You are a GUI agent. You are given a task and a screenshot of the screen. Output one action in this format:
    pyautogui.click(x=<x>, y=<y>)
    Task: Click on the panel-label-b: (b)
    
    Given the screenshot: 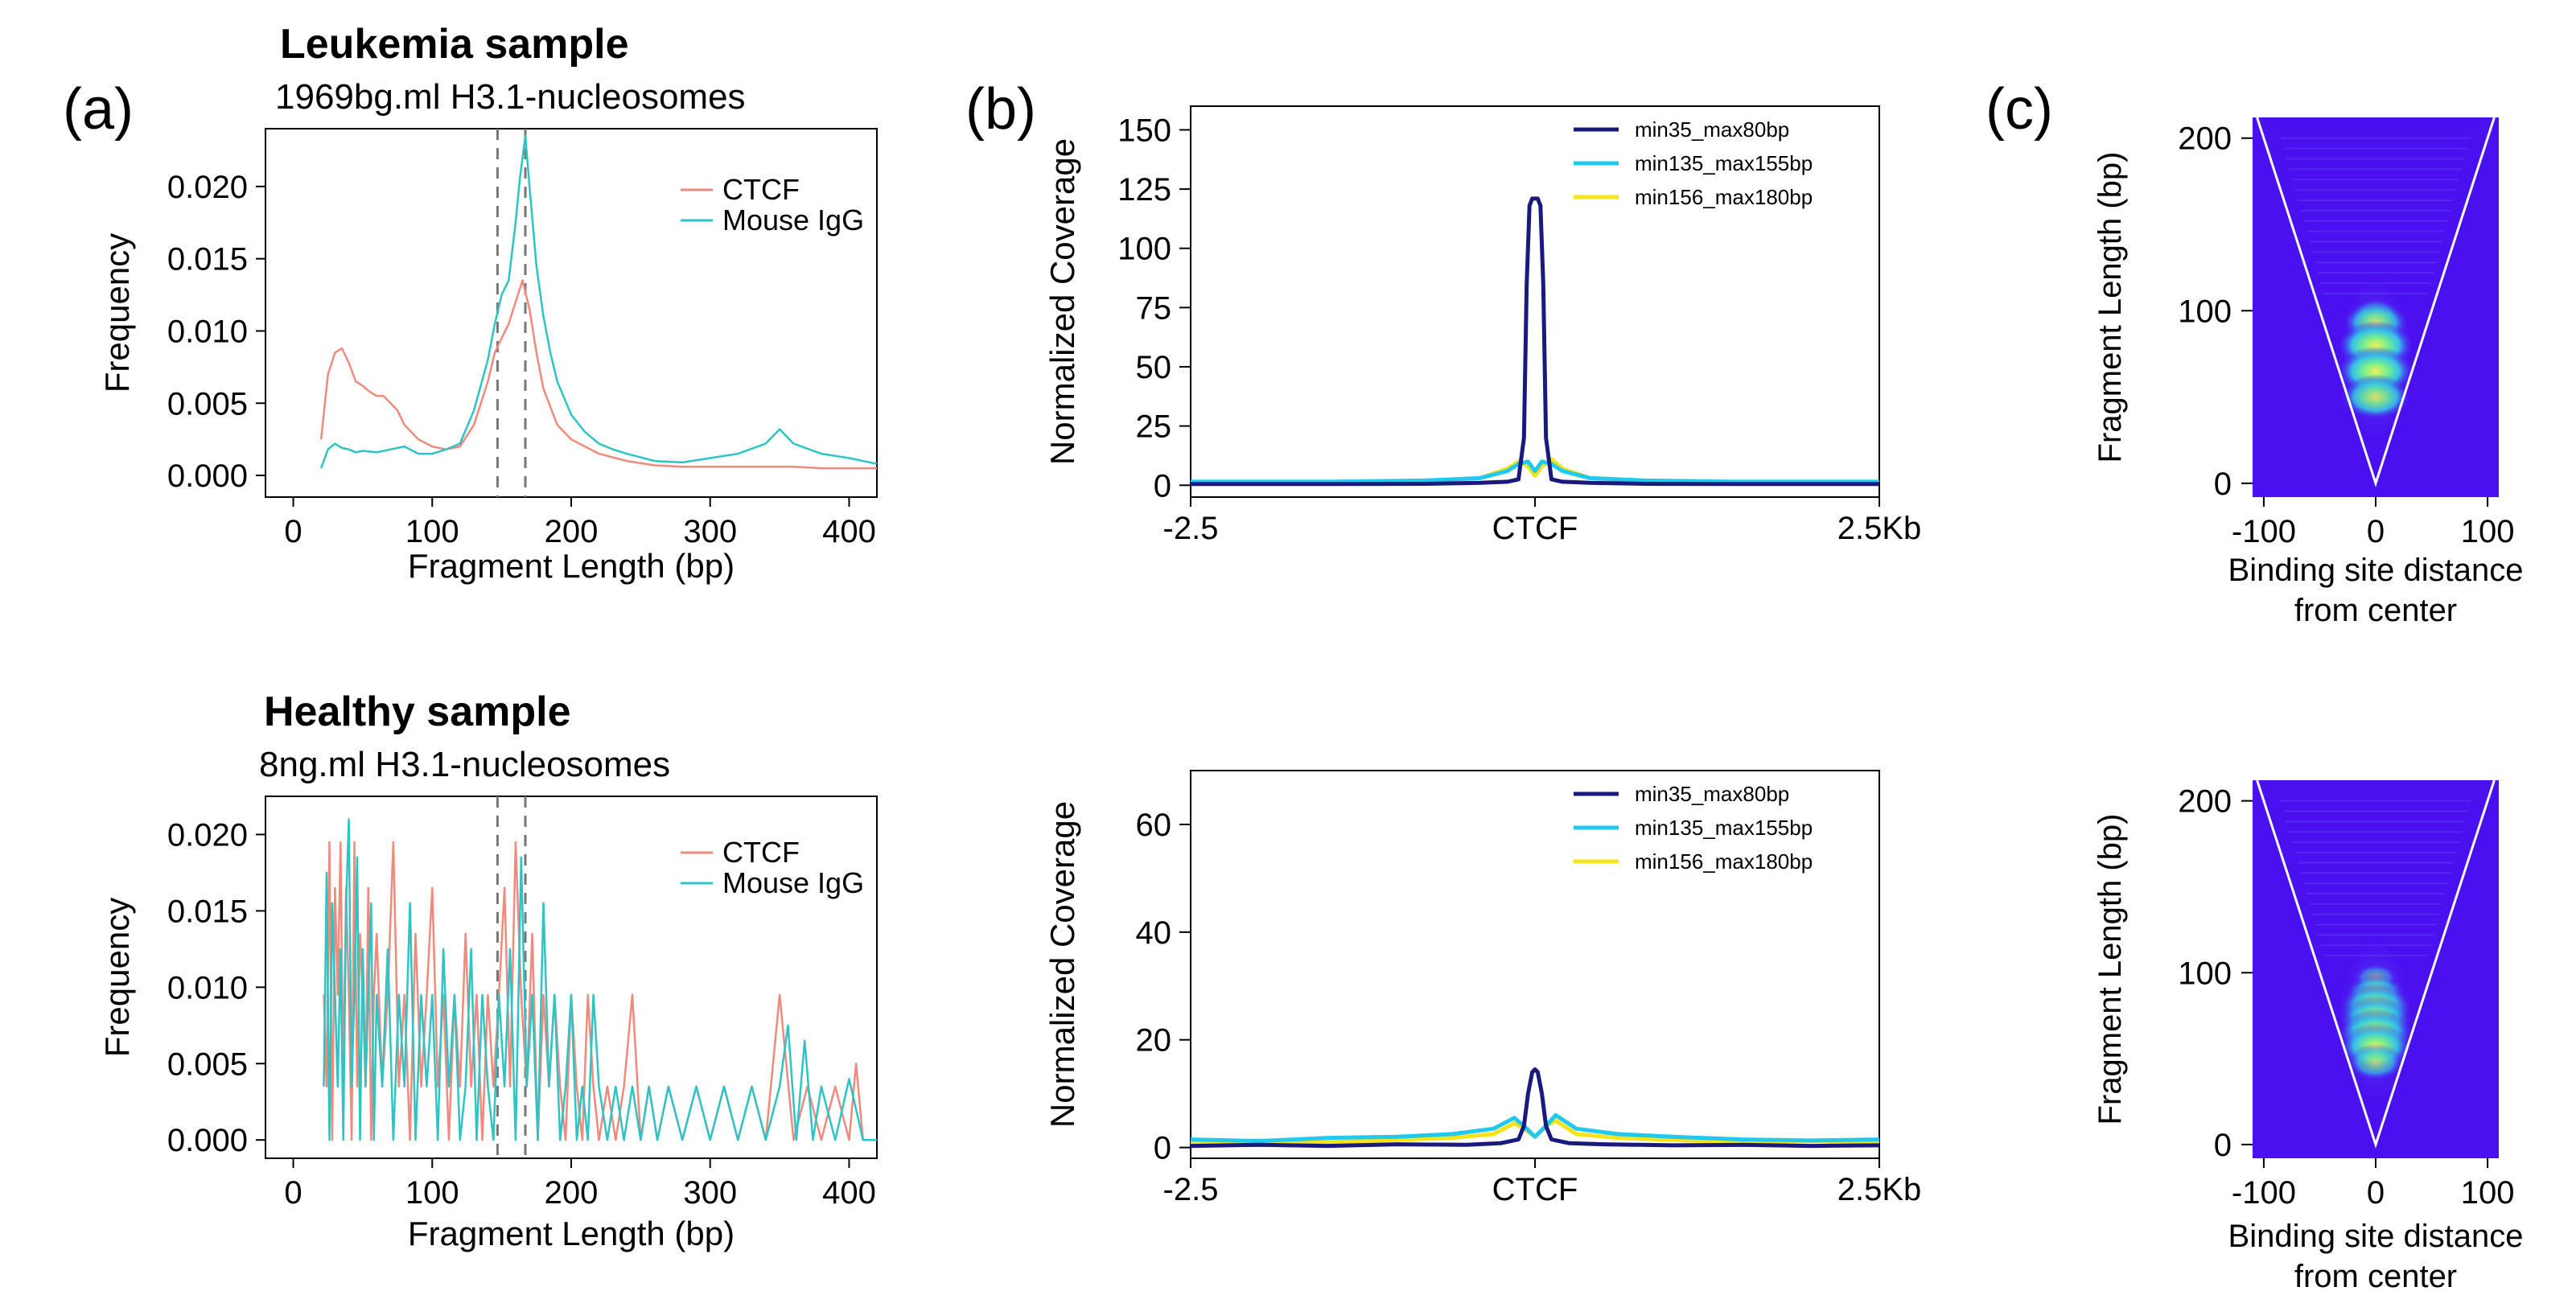 What is the action you would take?
    pyautogui.click(x=1000, y=109)
    